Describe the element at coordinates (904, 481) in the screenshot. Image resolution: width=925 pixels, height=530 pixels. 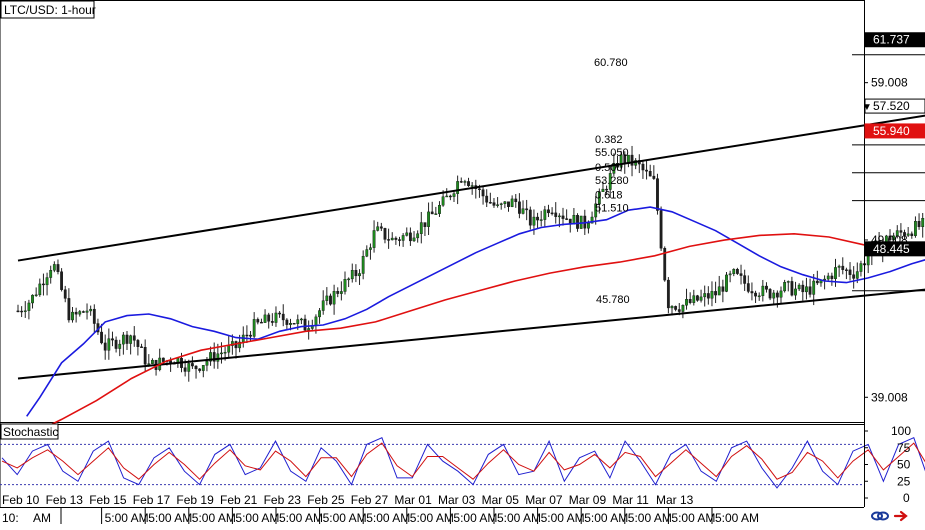
I see `stochastic-tick-label: 25` at that location.